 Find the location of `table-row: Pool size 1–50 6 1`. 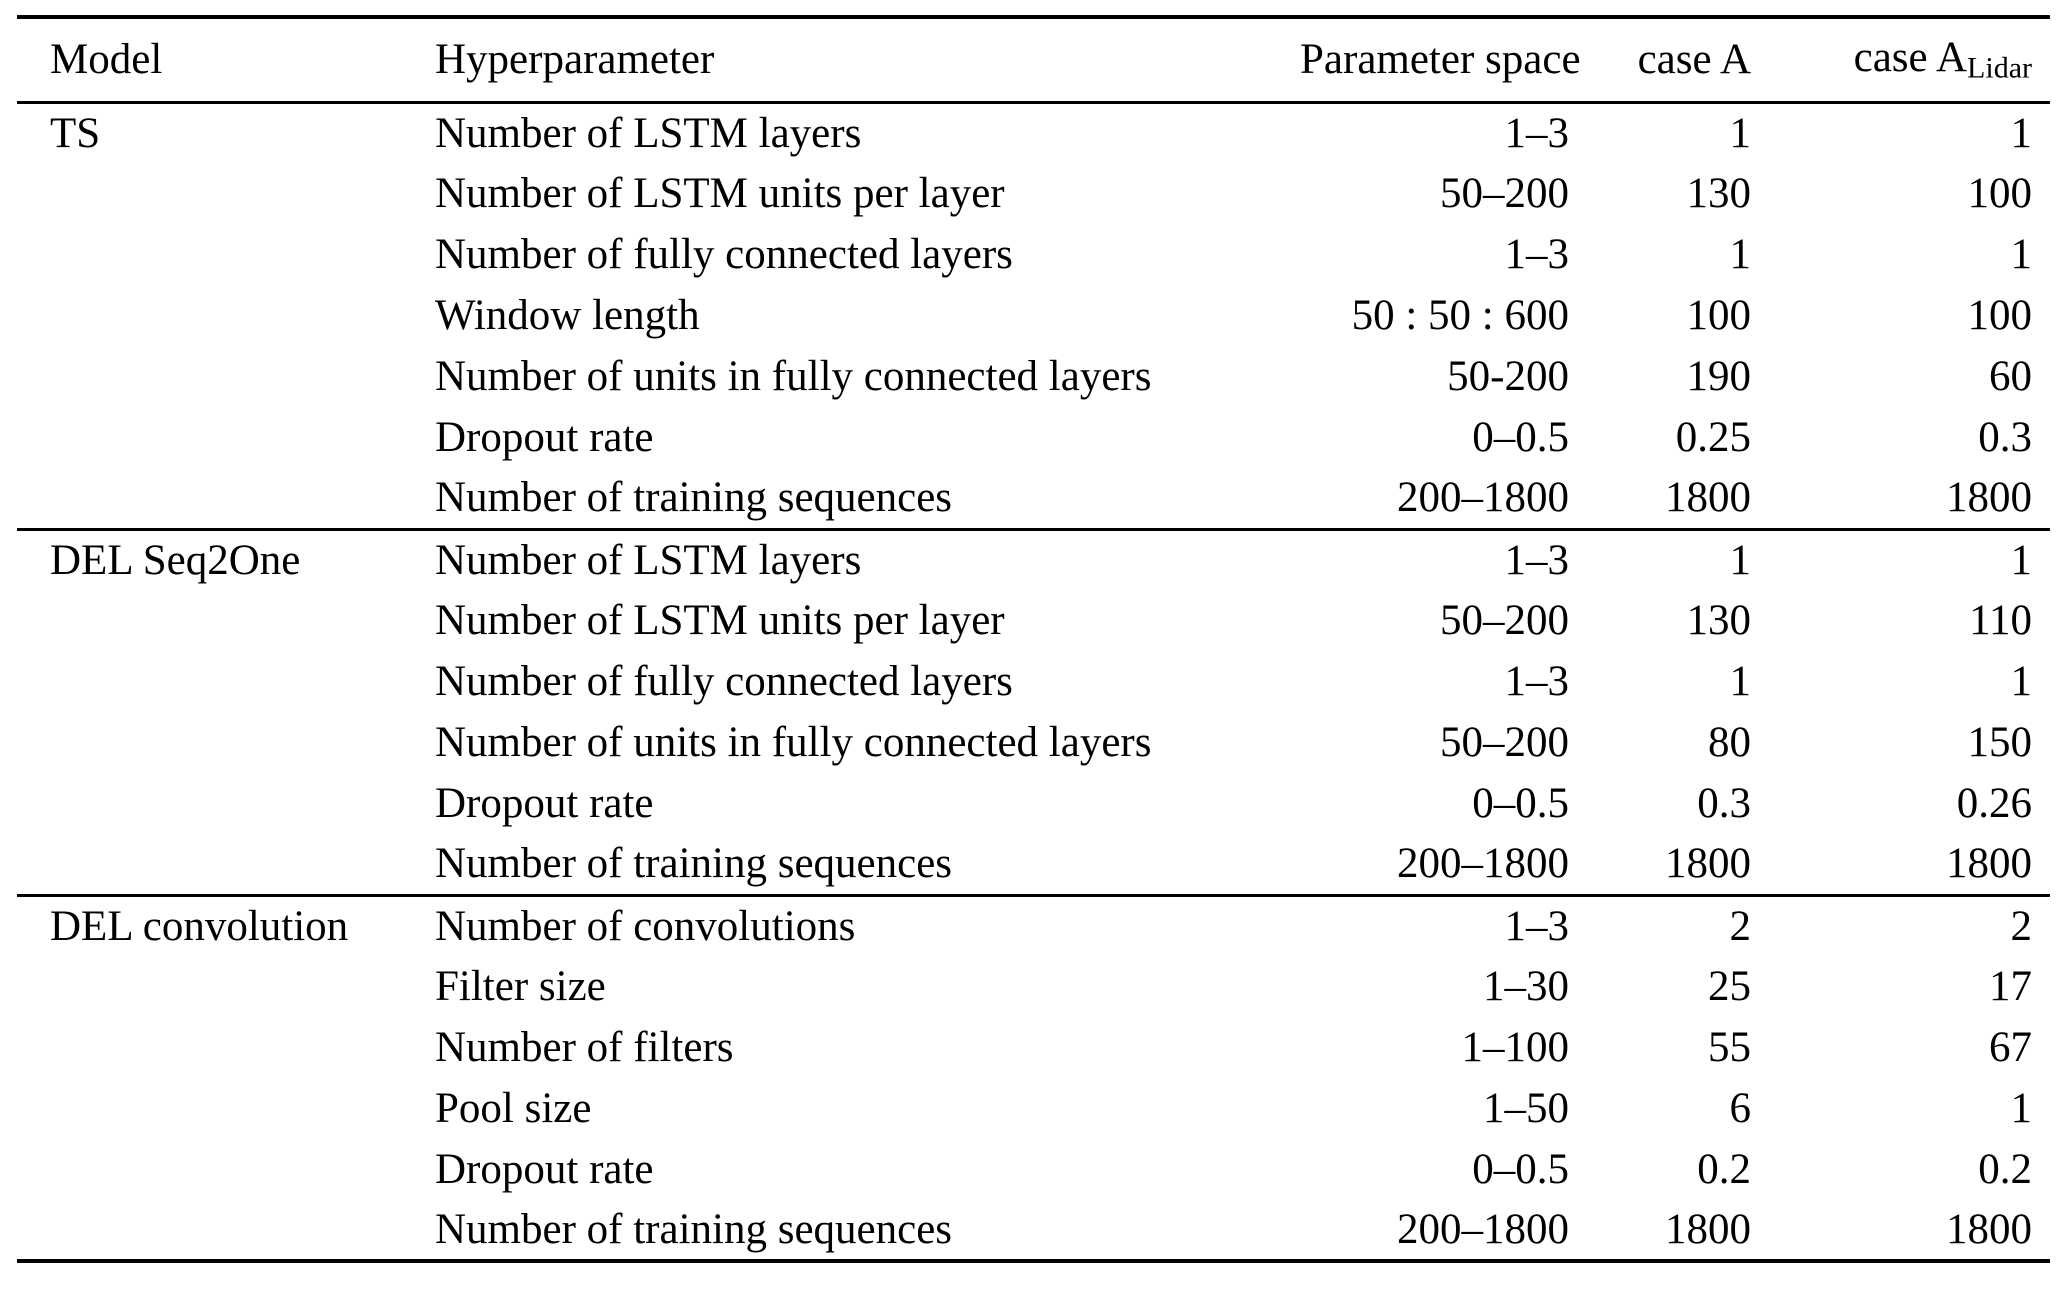

table-row: Pool size 1–50 6 1 is located at coordinates (1033, 1108).